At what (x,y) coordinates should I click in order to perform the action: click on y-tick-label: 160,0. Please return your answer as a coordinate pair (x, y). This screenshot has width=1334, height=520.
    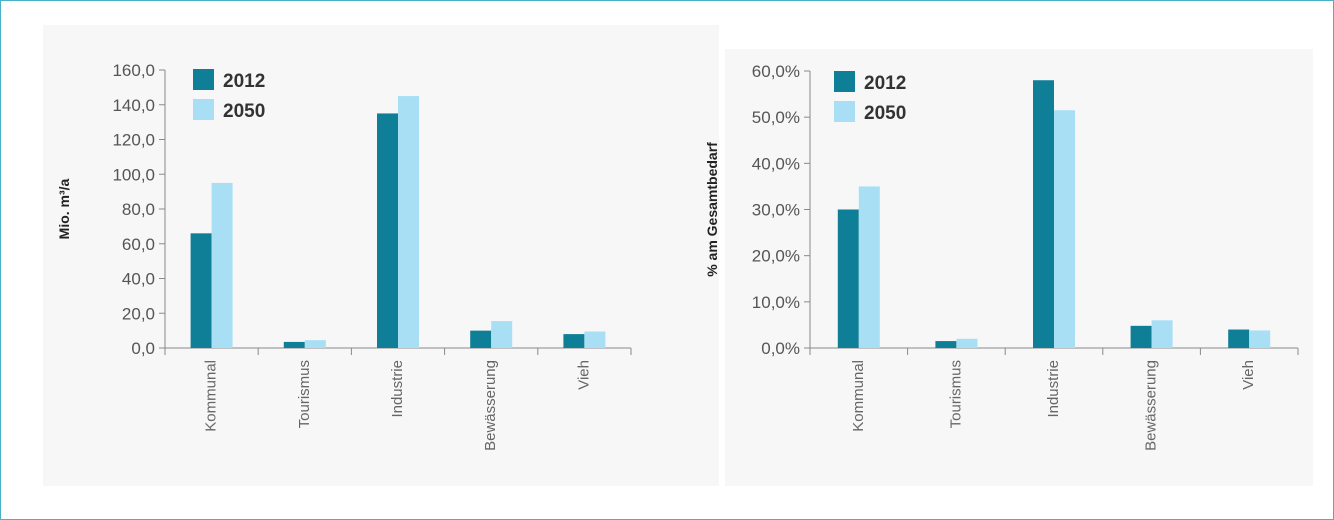
    Looking at the image, I should click on (133, 70).